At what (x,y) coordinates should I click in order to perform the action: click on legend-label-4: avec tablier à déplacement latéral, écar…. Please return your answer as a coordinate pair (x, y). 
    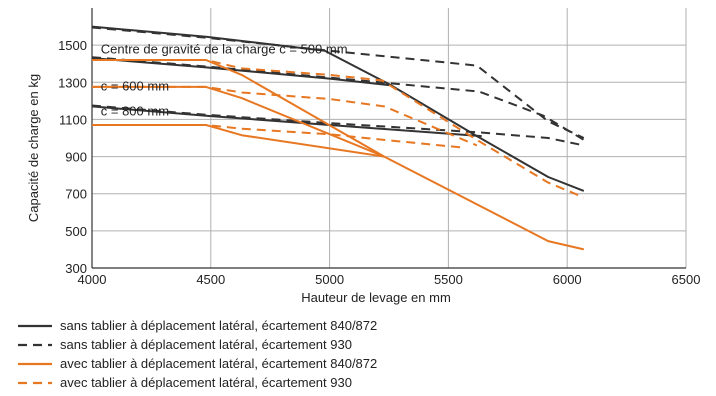
    Looking at the image, I should click on (206, 382).